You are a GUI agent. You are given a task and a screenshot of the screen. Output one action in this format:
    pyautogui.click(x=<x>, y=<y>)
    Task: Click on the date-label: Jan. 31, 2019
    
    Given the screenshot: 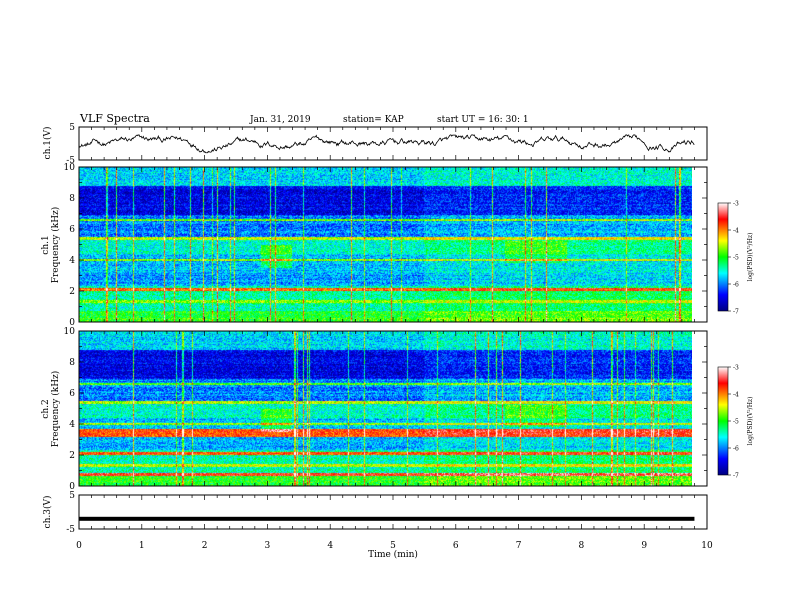 What is the action you would take?
    pyautogui.click(x=280, y=120)
    